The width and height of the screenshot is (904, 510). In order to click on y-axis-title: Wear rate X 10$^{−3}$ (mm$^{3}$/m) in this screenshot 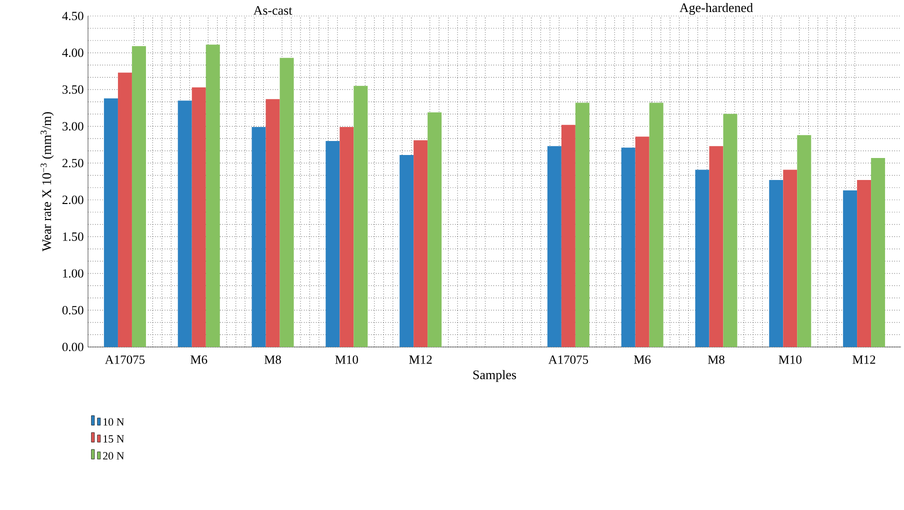, I will do `click(47, 182)`.